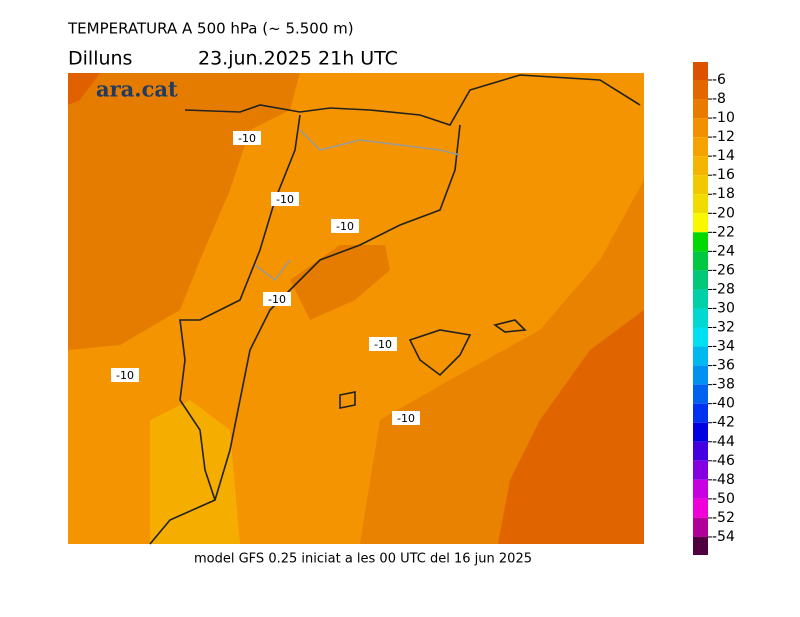 Image resolution: width=800 pixels, height=617 pixels. I want to click on colorbar-label: -46, so click(723, 461).